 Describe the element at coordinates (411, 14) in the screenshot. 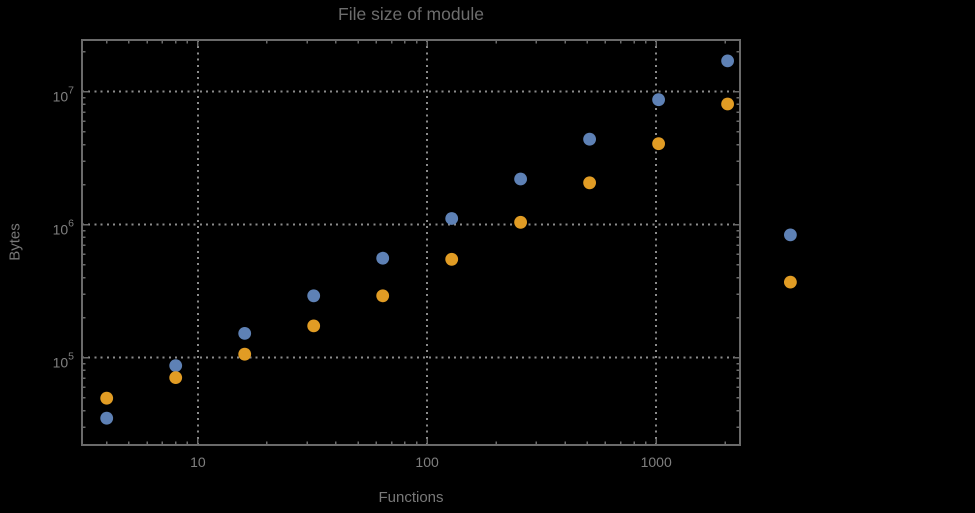

I see `chart-title: File size of module` at that location.